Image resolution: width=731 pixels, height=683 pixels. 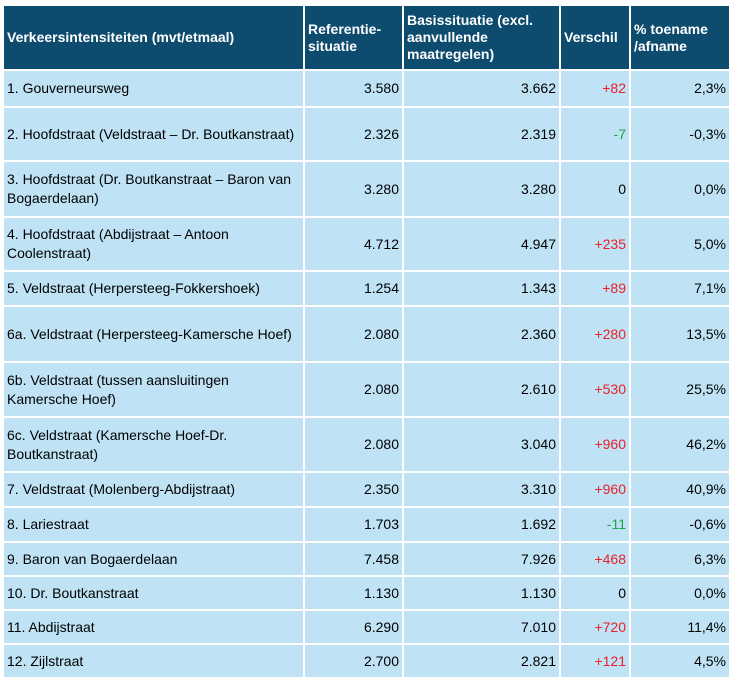 I want to click on header-percentage: % toename /afname, so click(x=679, y=38).